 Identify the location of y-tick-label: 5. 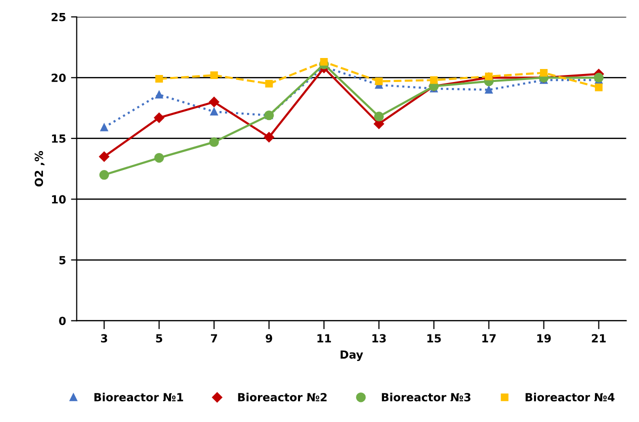
(62, 260).